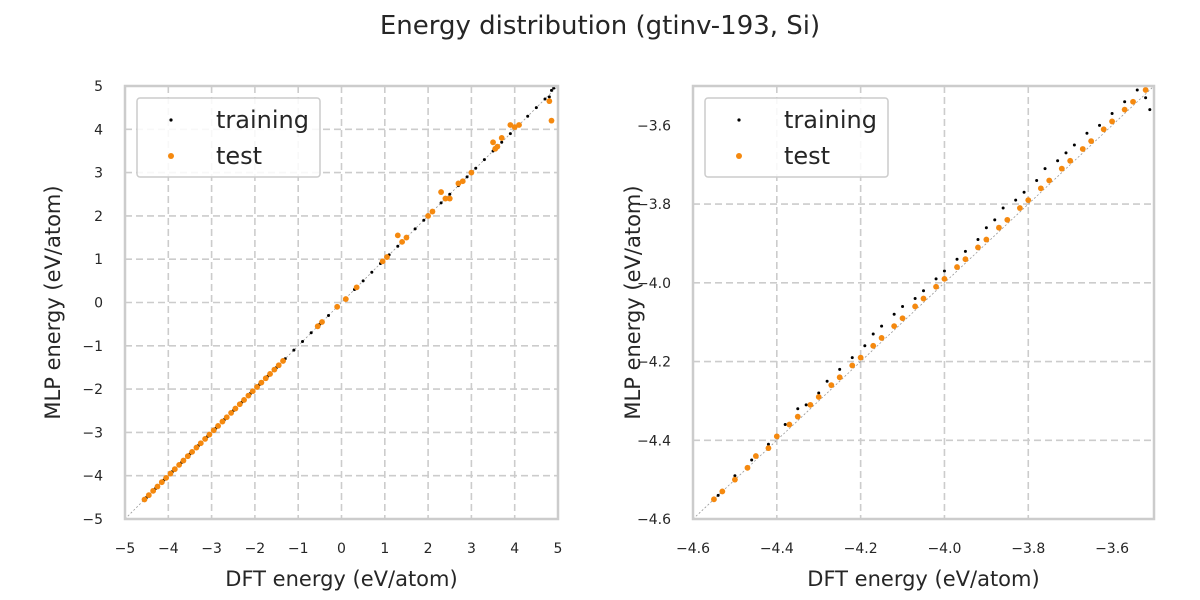 This screenshot has height=600, width=1200. What do you see at coordinates (255, 549) in the screenshot?
I see `x-tick-label: −2` at bounding box center [255, 549].